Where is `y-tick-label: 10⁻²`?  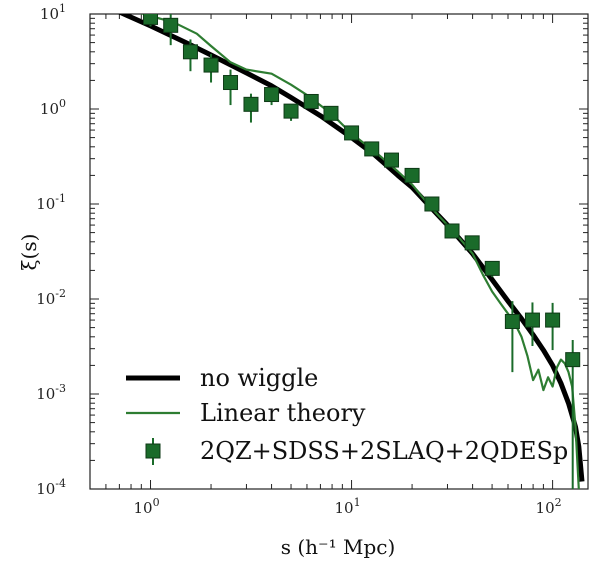 y-tick-label: 10⁻² is located at coordinates (51, 297).